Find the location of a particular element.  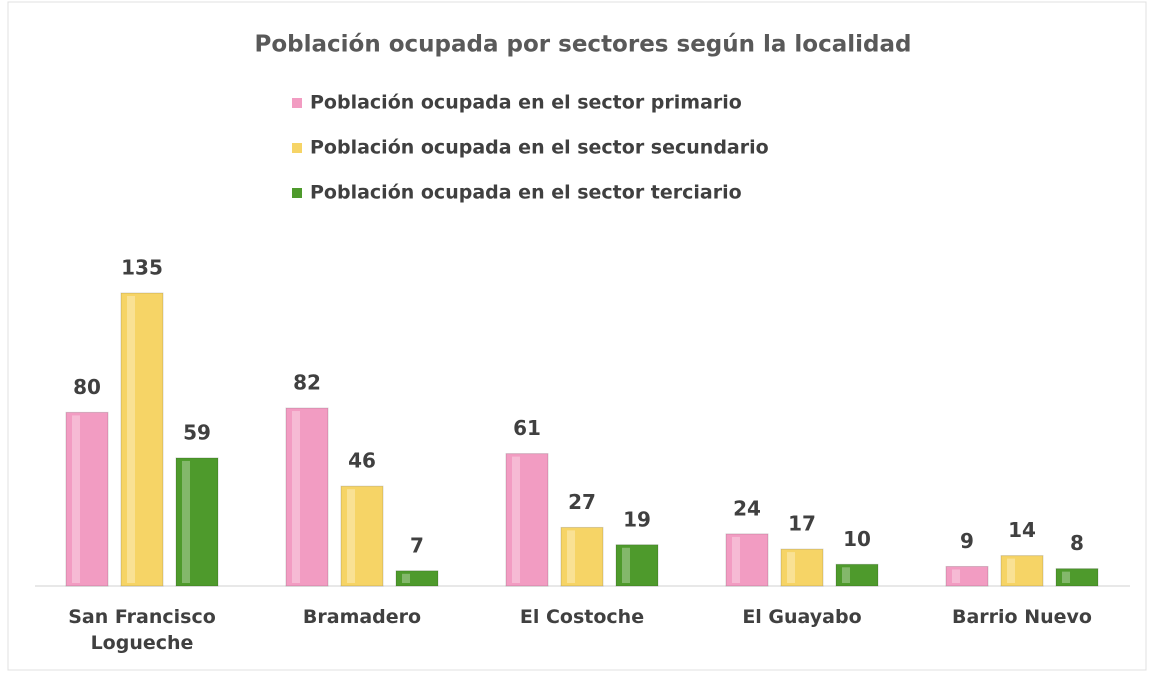

x-tick-label: El Guayabo is located at coordinates (802, 617).